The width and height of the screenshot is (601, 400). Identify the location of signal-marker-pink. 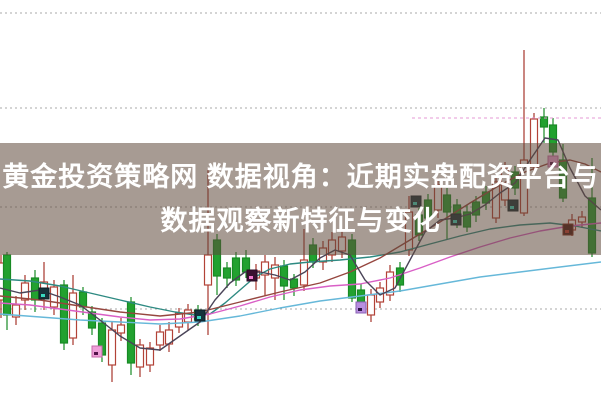
(97, 351).